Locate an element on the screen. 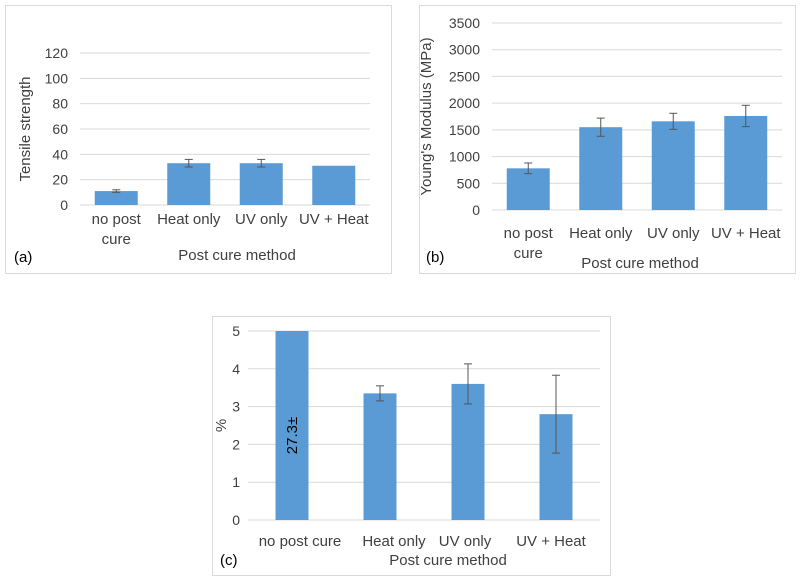 This screenshot has height=582, width=800. panel-label: (a) is located at coordinates (23, 257).